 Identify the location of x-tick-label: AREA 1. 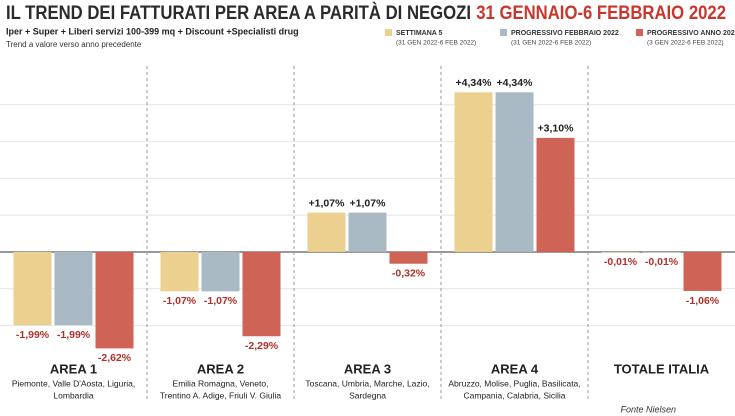
(73, 368).